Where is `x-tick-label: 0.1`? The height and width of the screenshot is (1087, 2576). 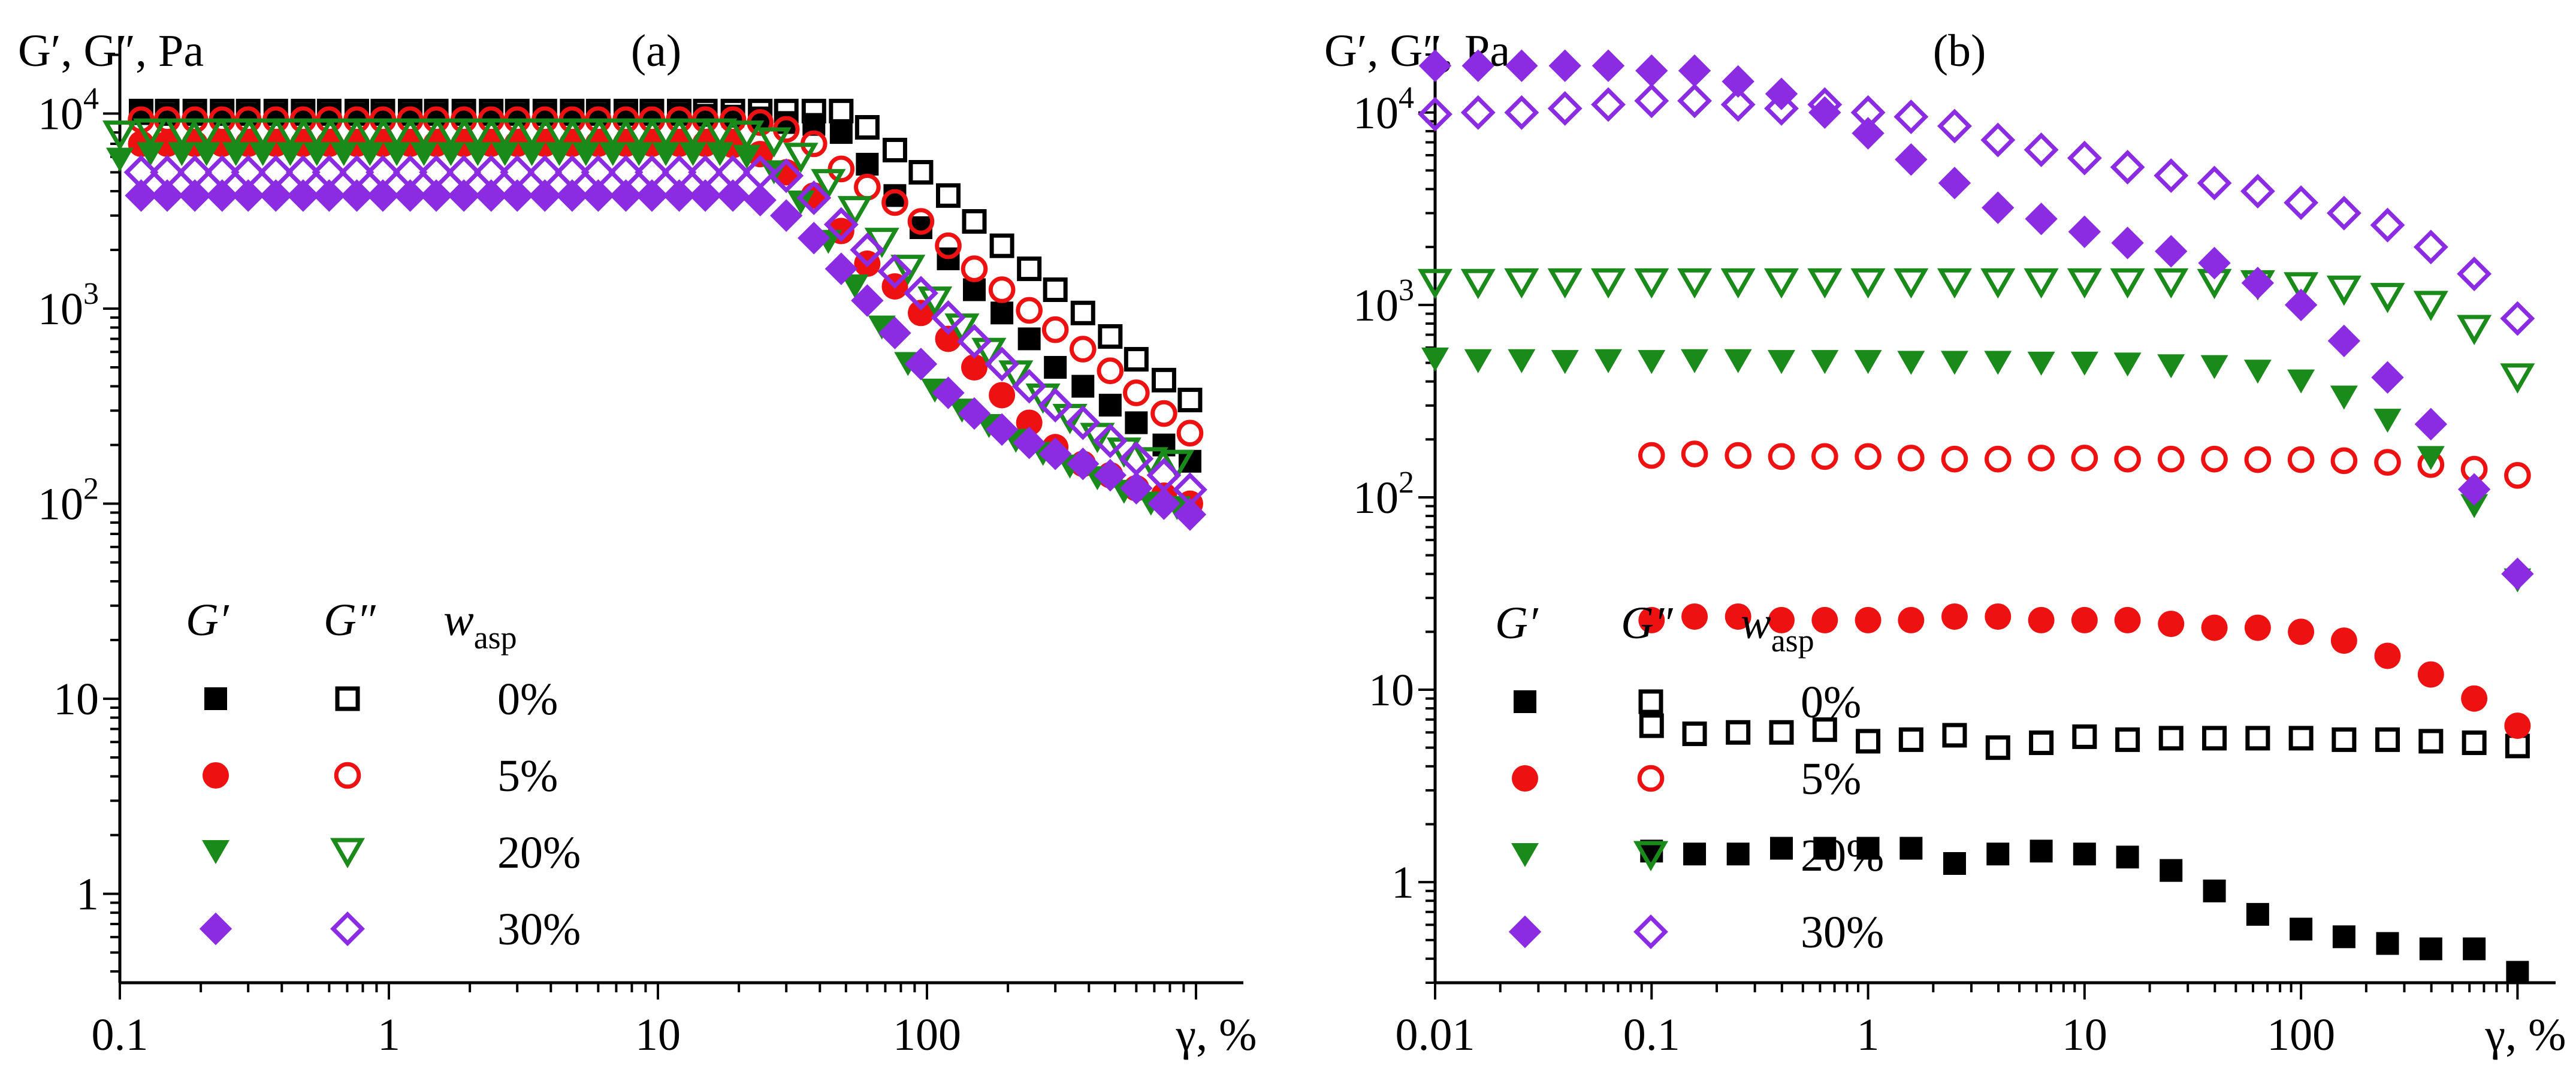
x-tick-label: 0.1 is located at coordinates (1652, 1035).